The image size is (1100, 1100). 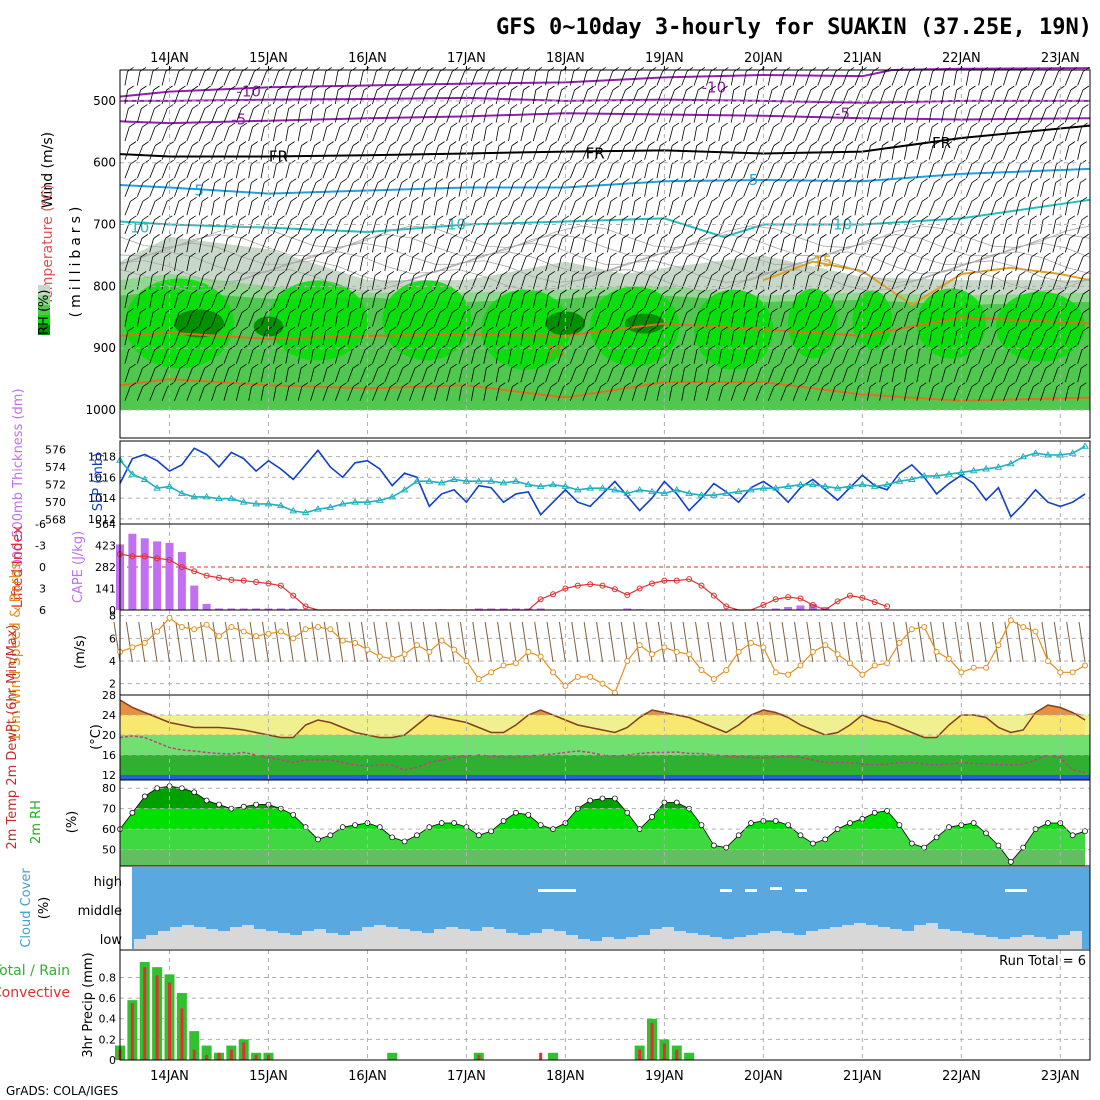 I want to click on thickness-tick-label: 570, so click(x=55, y=502).